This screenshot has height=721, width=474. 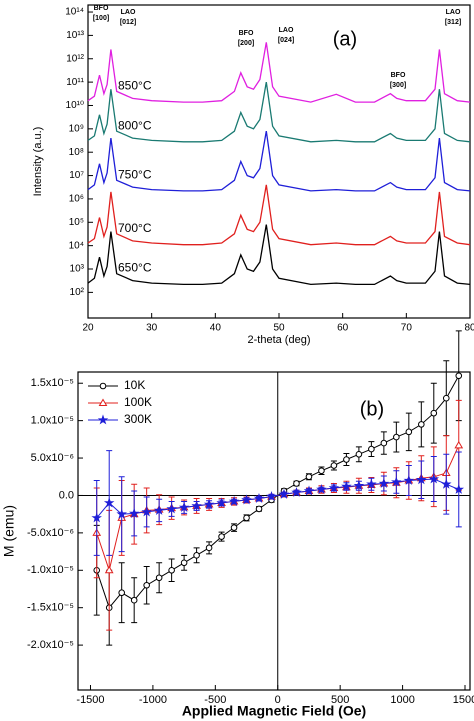 I want to click on x-tick-label: 0, so click(x=278, y=700).